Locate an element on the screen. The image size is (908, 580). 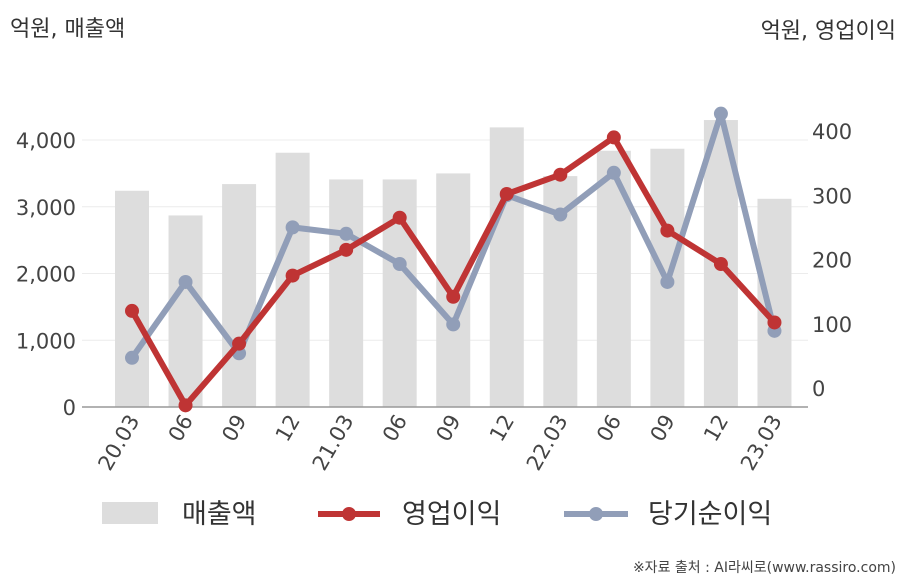
left-axis-tick-label: 0 is located at coordinates (69, 408).